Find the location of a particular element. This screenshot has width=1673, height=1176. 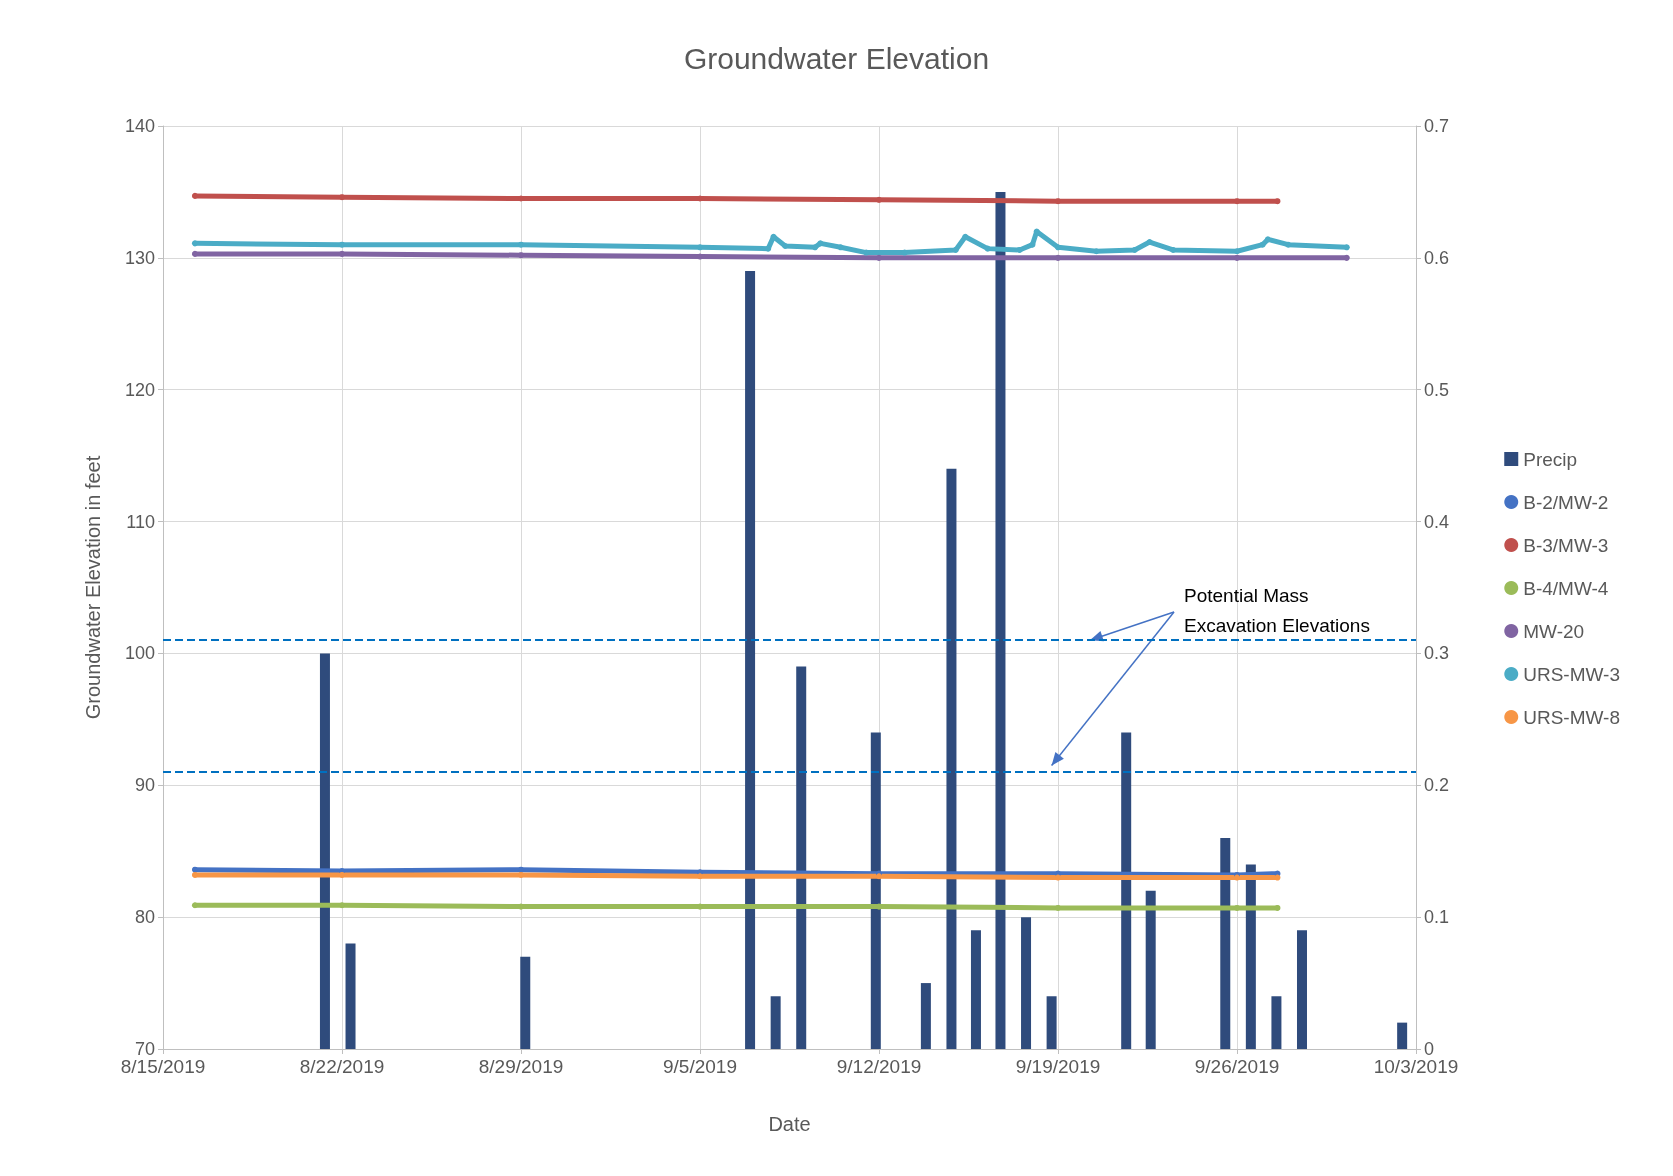

annotation: Potential Mass Excavation Elevations is located at coordinates (1277, 610).